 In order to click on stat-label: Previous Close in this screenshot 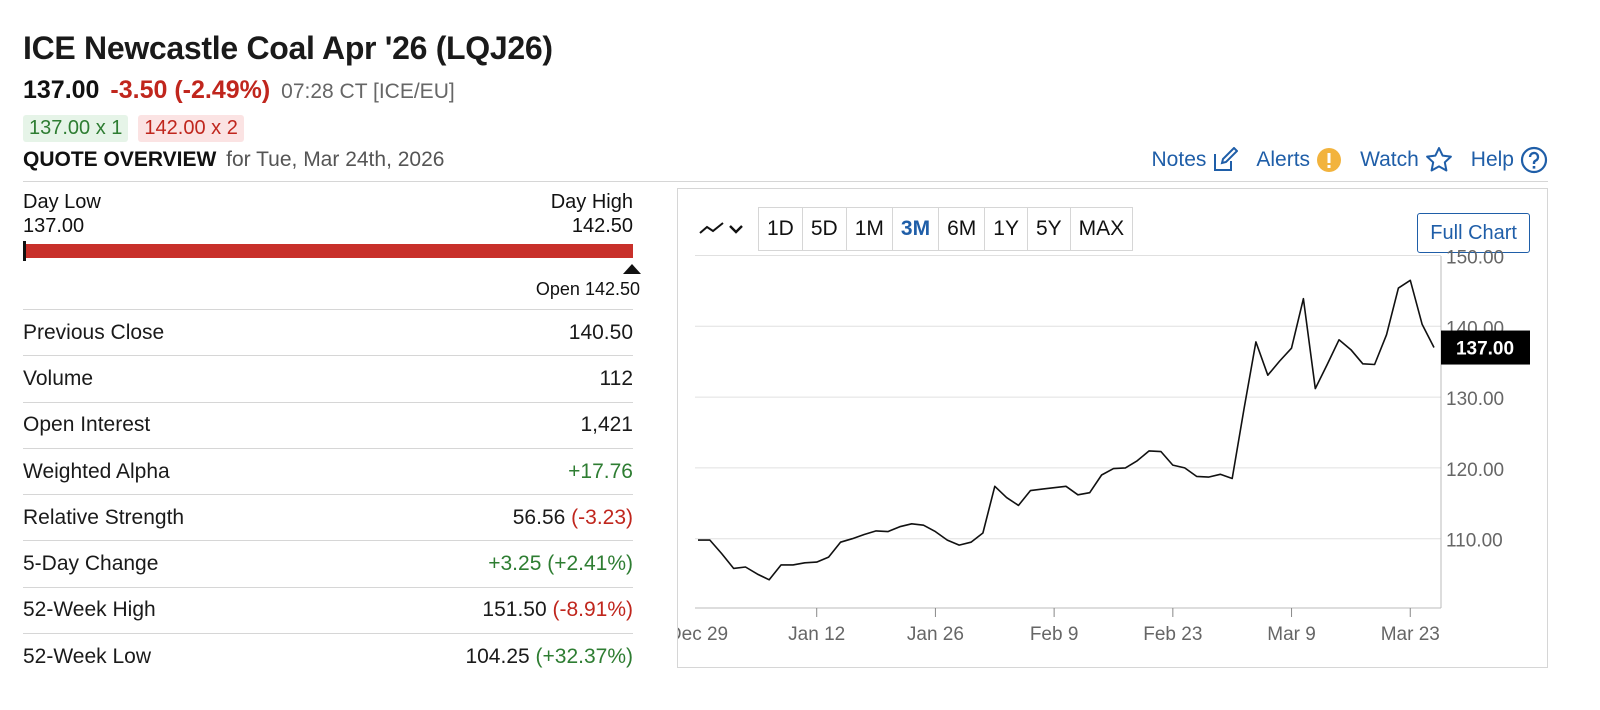, I will do `click(94, 332)`.